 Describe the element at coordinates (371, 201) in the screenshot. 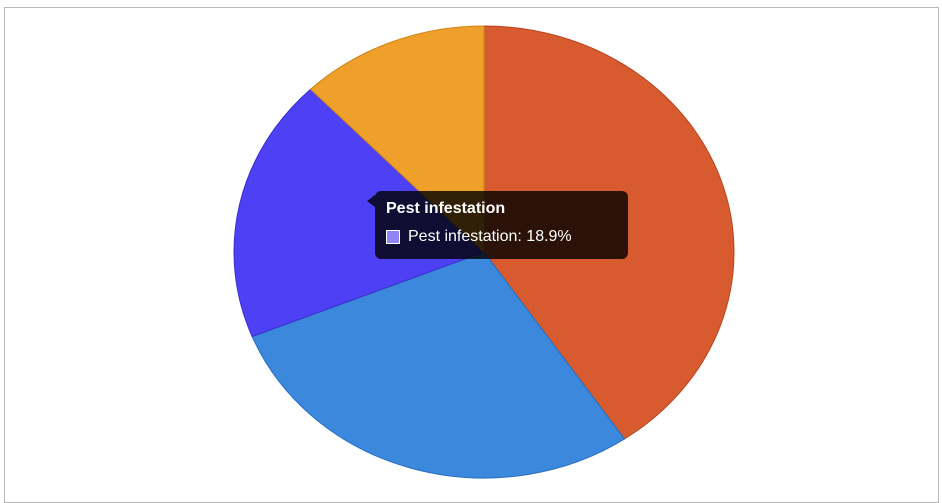

I see `tooltip-caret` at that location.